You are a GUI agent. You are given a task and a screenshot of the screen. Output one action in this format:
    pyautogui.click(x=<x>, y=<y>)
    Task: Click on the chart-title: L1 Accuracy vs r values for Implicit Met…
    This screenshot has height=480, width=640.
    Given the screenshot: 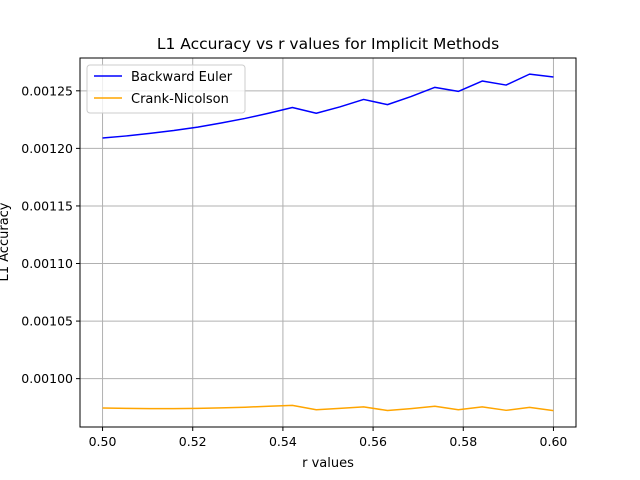 What is the action you would take?
    pyautogui.click(x=328, y=44)
    